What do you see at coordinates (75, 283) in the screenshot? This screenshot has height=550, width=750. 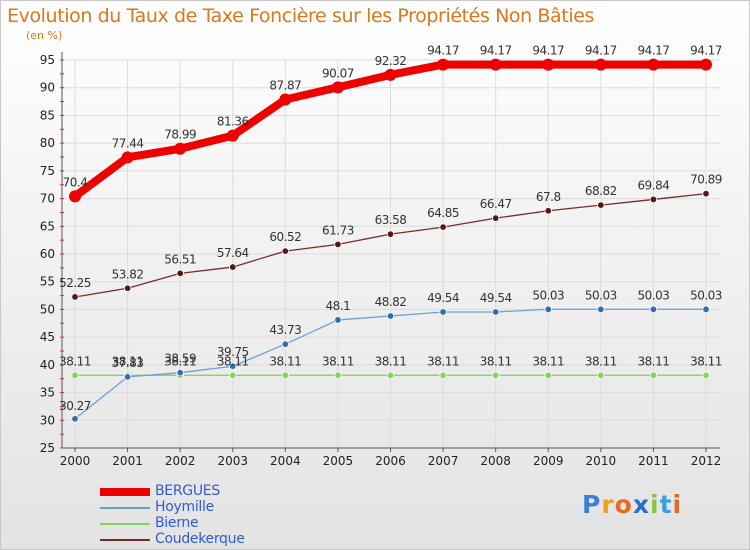 I see `data-label-coudekerque: 52.25` at bounding box center [75, 283].